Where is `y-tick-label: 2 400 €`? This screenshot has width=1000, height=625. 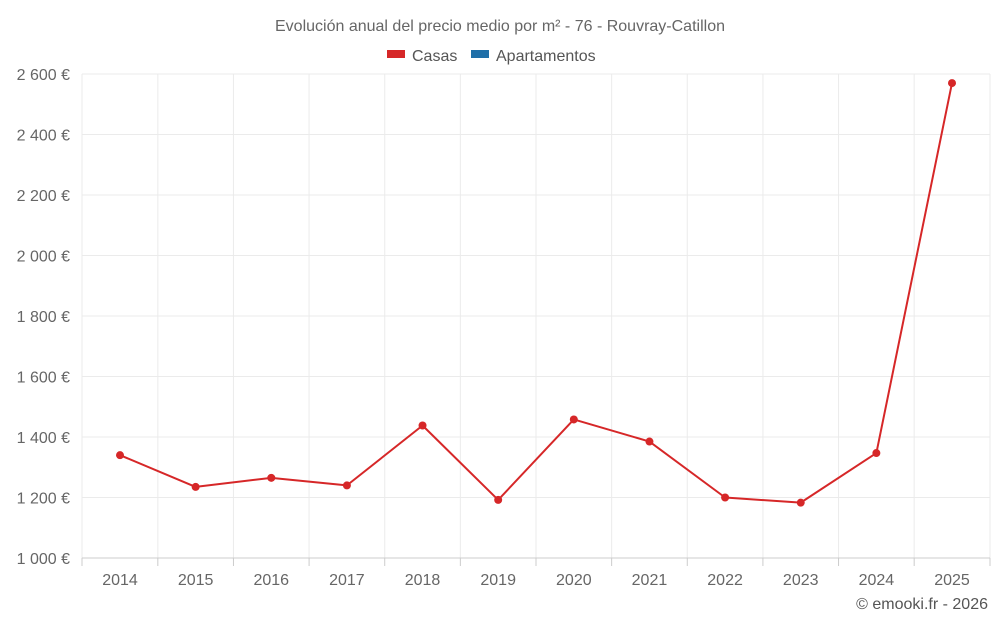 y-tick-label: 2 400 € is located at coordinates (43, 136).